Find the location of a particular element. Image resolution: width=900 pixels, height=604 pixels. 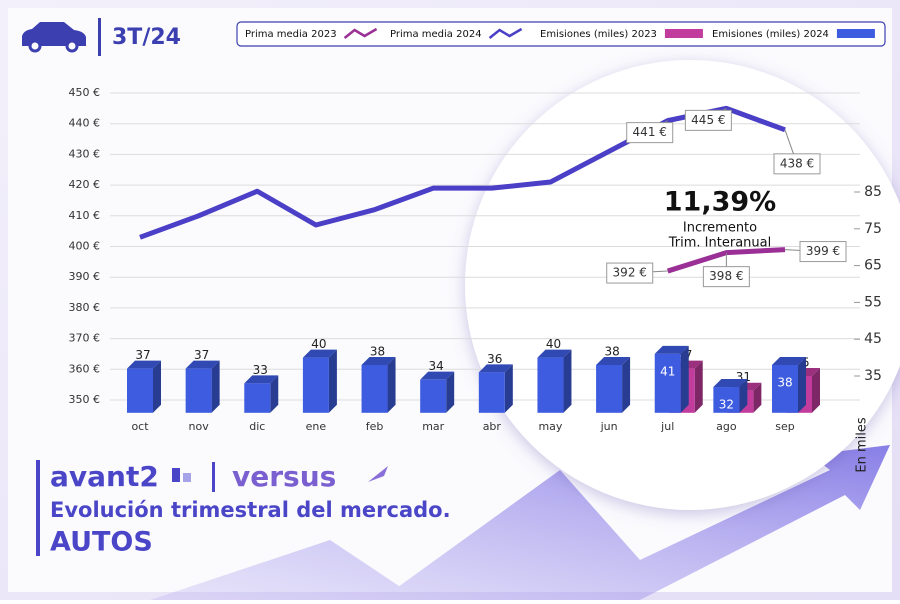

bar-label: 36 is located at coordinates (494, 359).